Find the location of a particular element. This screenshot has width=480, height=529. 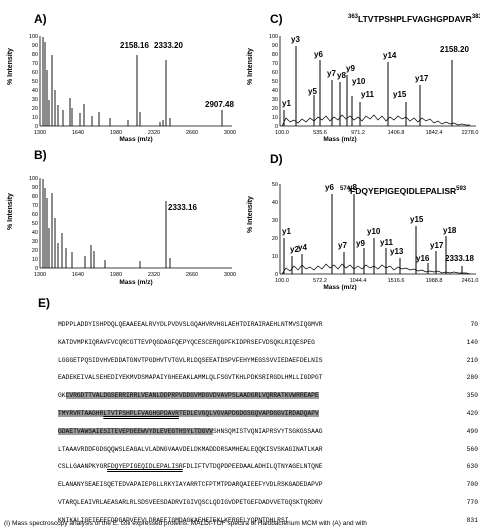

peptide-start: 574 is located at coordinates (345, 189).